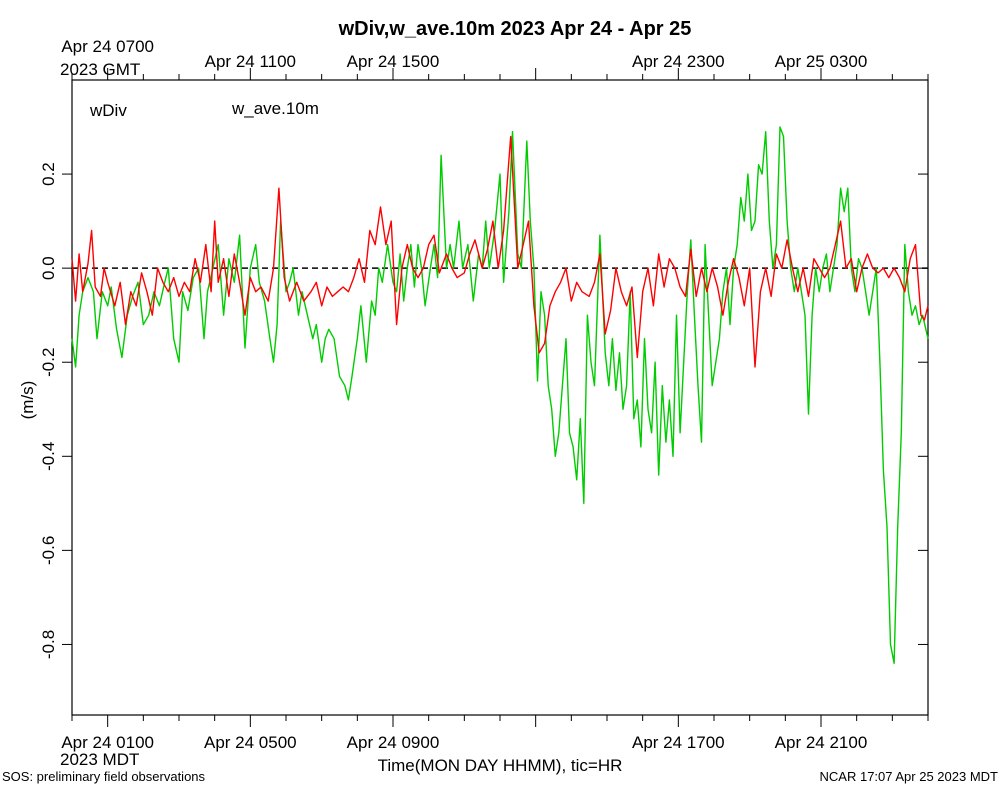 This screenshot has height=800, width=1000. I want to click on legend-item-w-ave: w_ave.10m, so click(275, 108).